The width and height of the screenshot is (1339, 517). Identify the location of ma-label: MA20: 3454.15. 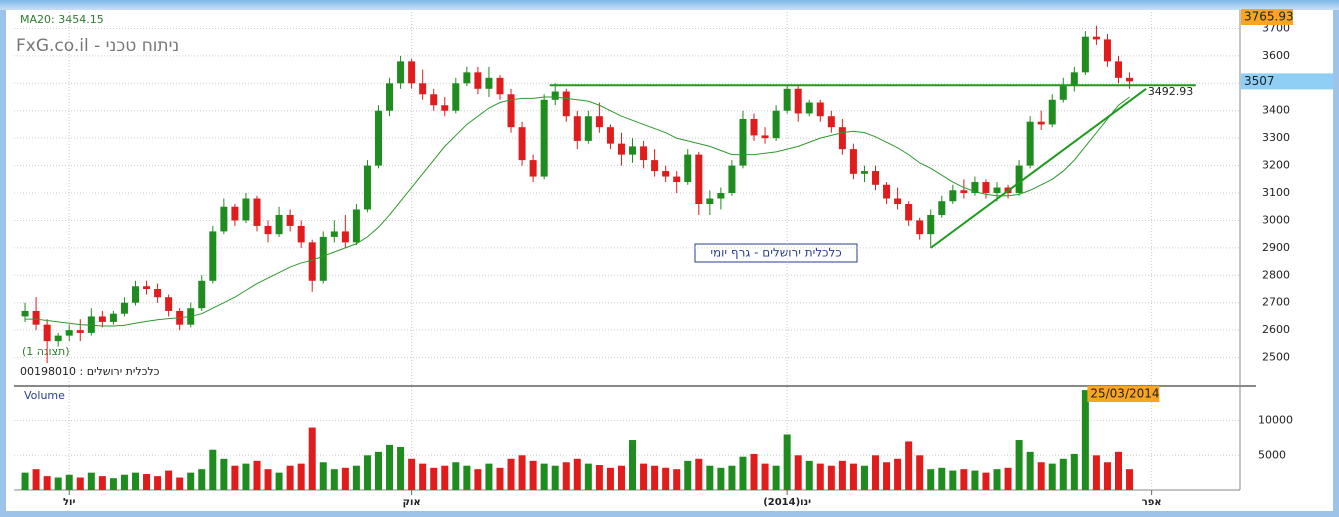
(62, 19).